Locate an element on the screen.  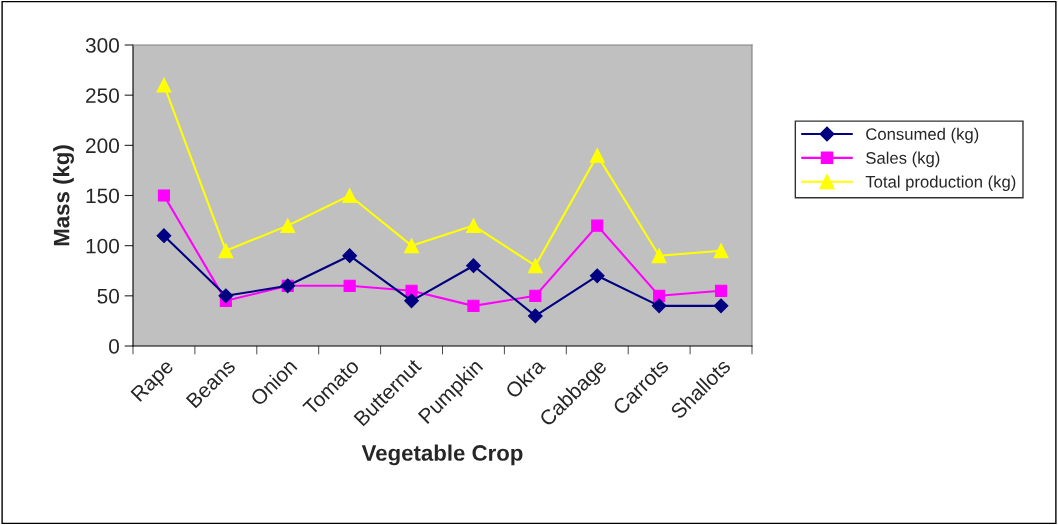
legend-label: Total production (kg) is located at coordinates (940, 183).